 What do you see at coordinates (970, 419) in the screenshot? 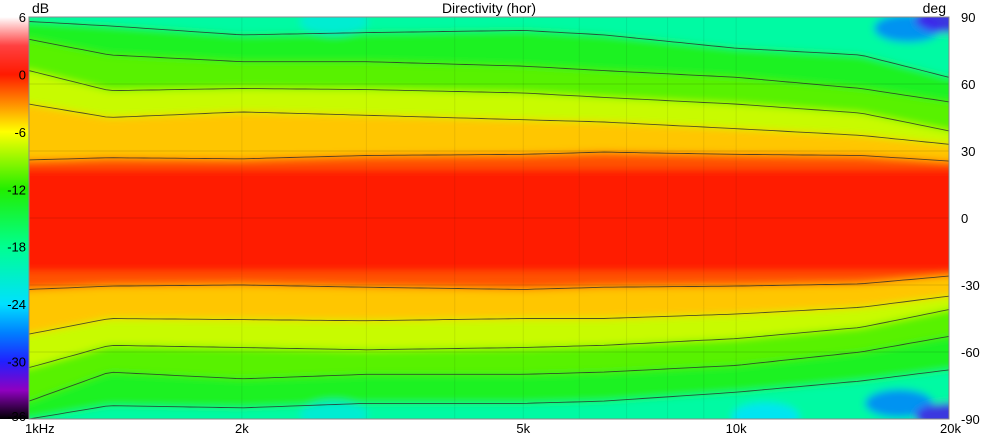
I see `y-tick-label: -90` at bounding box center [970, 419].